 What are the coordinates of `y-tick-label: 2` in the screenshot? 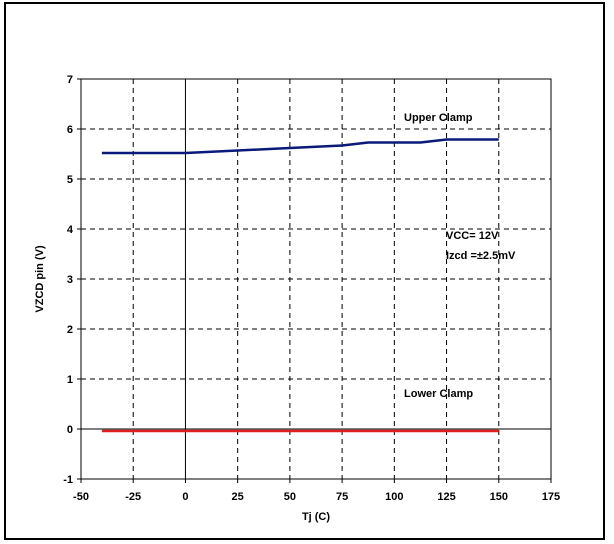 It's located at (70, 330).